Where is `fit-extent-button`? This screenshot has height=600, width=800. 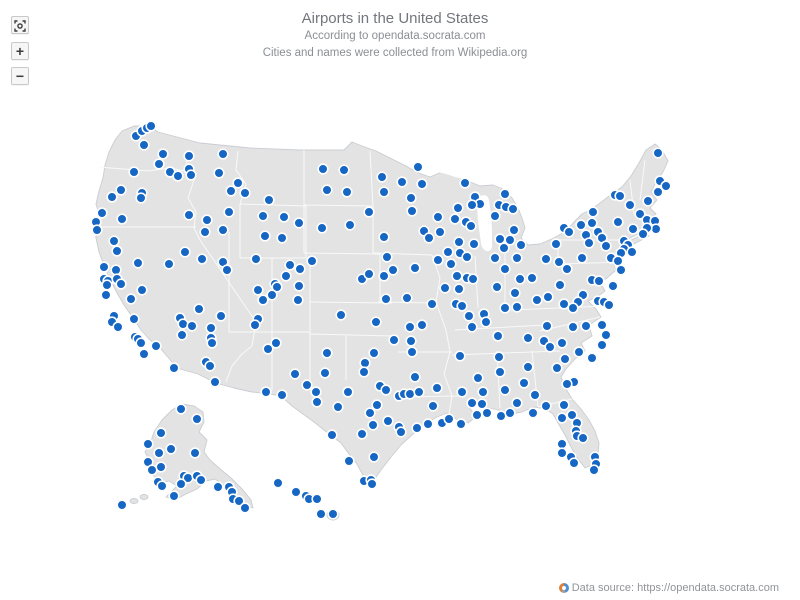
fit-extent-button is located at coordinates (20, 25).